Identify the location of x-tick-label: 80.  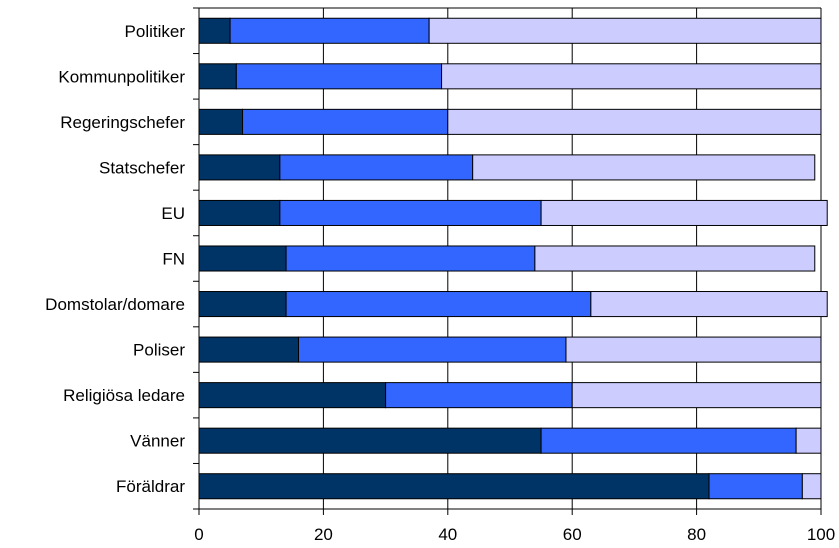
(696, 534).